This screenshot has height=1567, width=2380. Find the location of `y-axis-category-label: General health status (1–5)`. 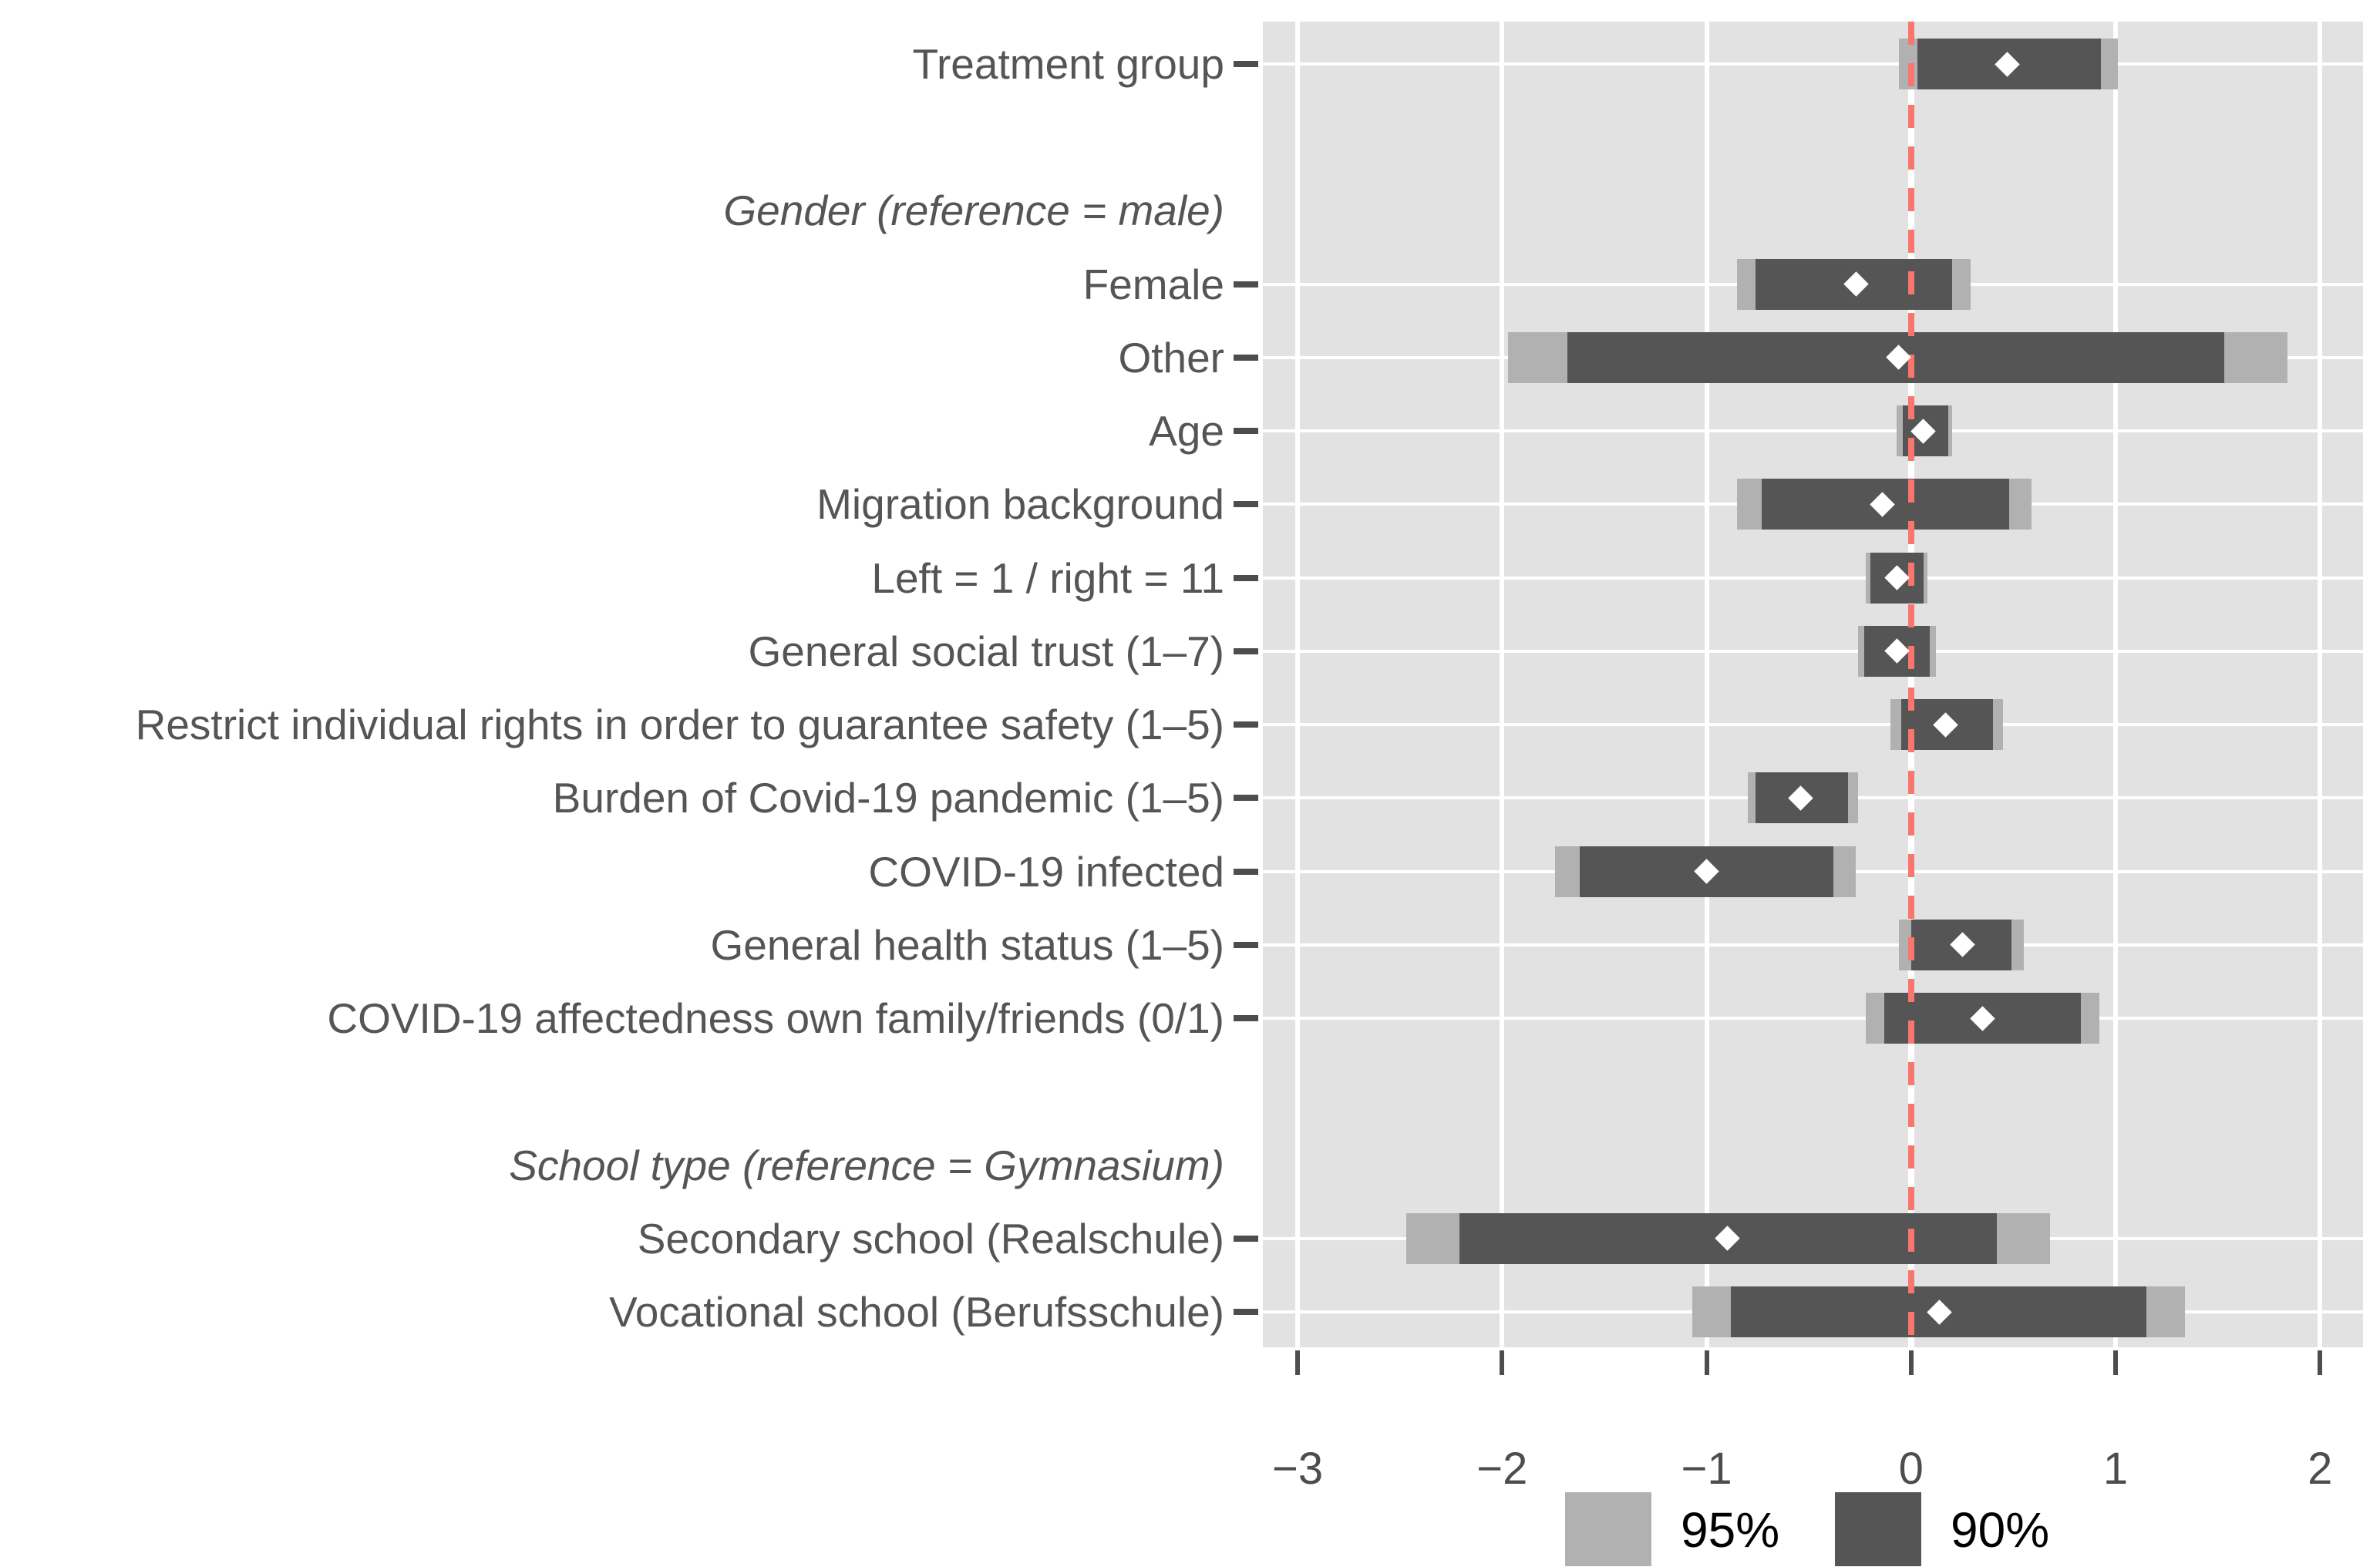

y-axis-category-label: General health status (1–5) is located at coordinates (967, 944).